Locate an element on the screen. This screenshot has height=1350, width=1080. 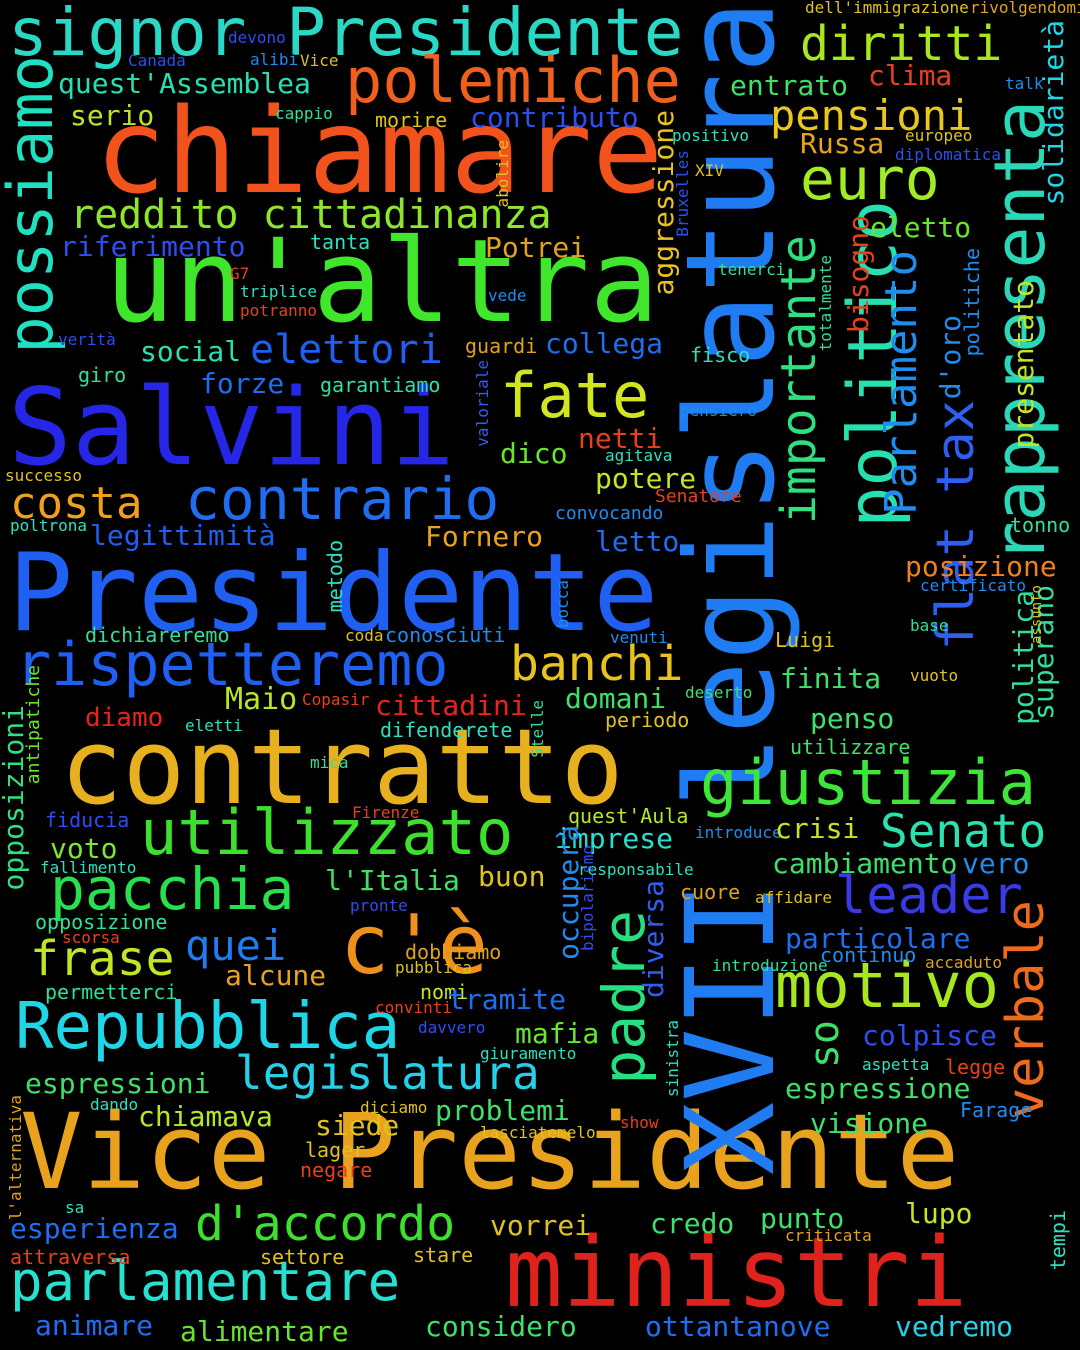
cloud-word: visione is located at coordinates (869, 1123).